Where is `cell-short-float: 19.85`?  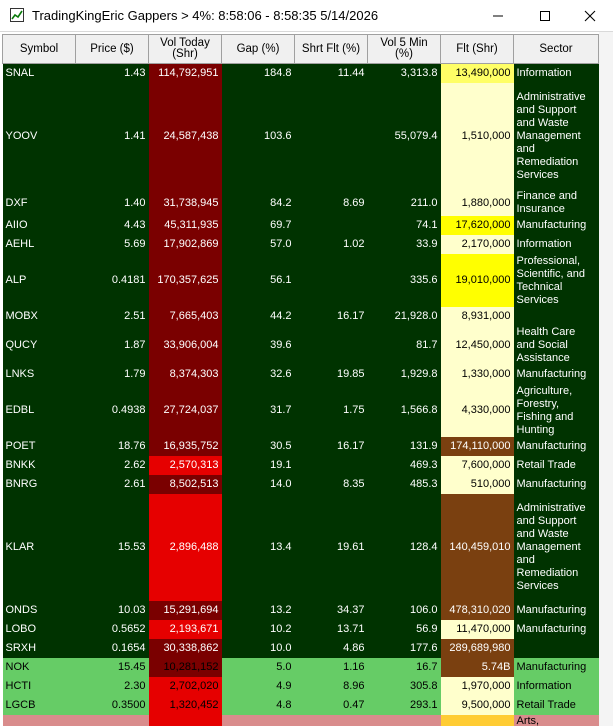
cell-short-float: 19.85 is located at coordinates (331, 374).